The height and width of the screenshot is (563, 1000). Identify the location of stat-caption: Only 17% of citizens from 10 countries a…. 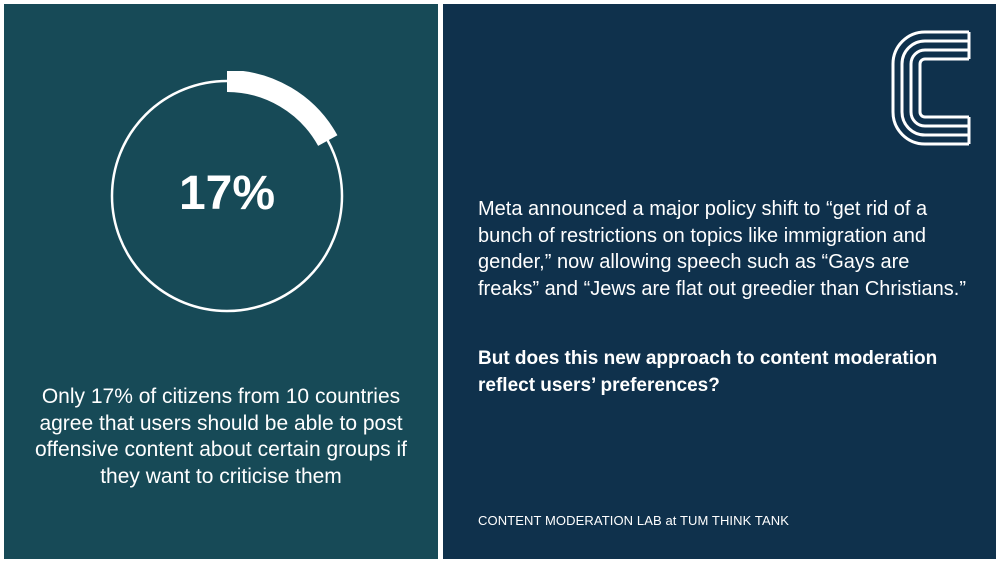
(221, 436).